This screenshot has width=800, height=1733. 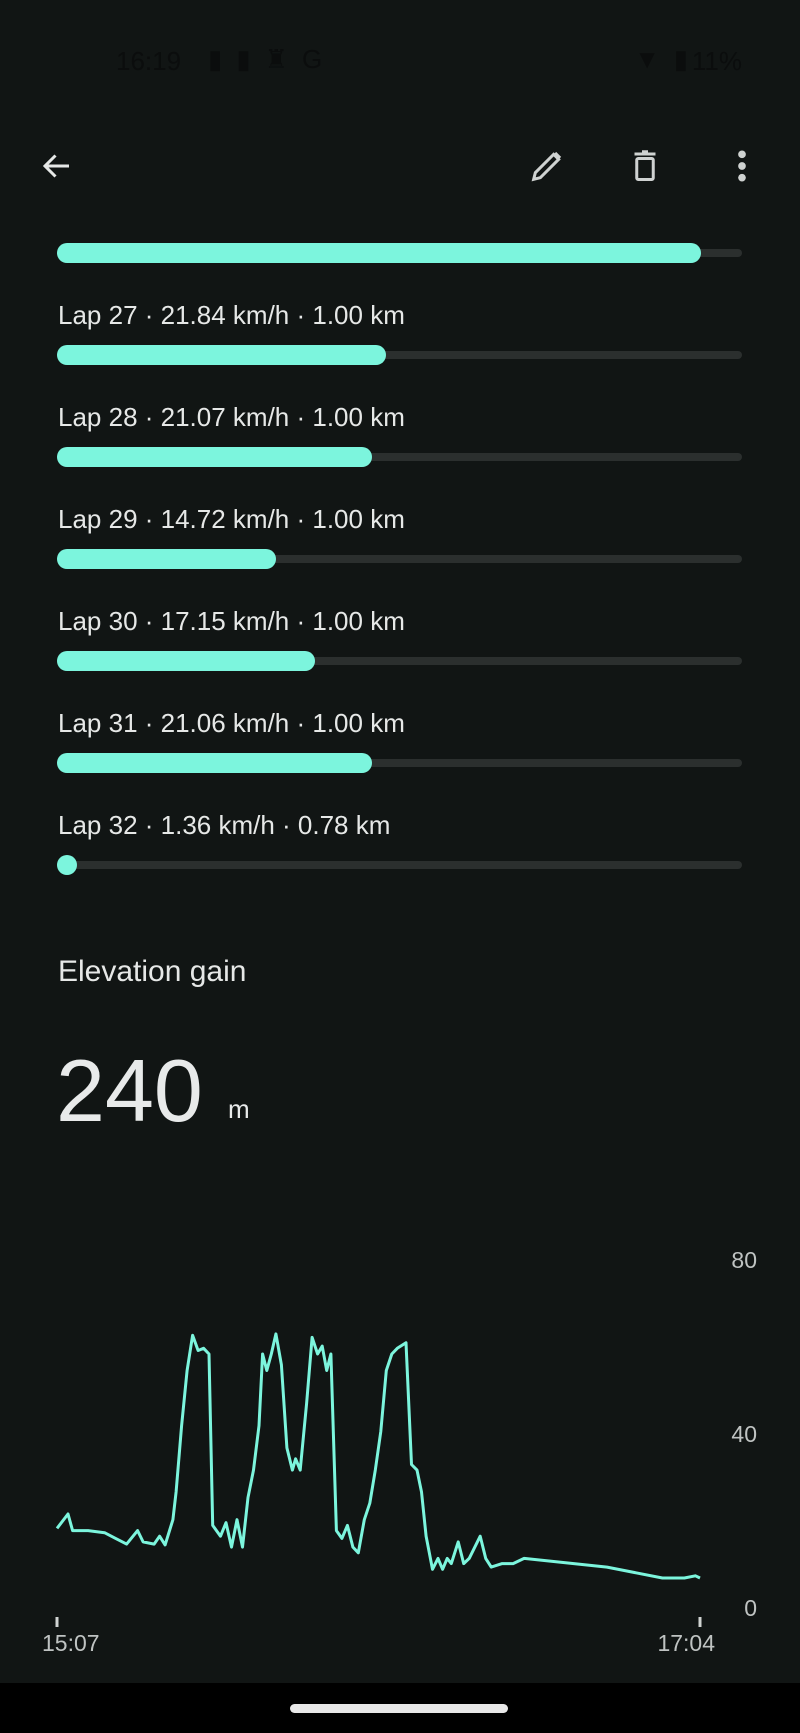 I want to click on status-bar: 16:19 ▮▮♜G ▼ ▮ 11%, so click(x=400, y=62).